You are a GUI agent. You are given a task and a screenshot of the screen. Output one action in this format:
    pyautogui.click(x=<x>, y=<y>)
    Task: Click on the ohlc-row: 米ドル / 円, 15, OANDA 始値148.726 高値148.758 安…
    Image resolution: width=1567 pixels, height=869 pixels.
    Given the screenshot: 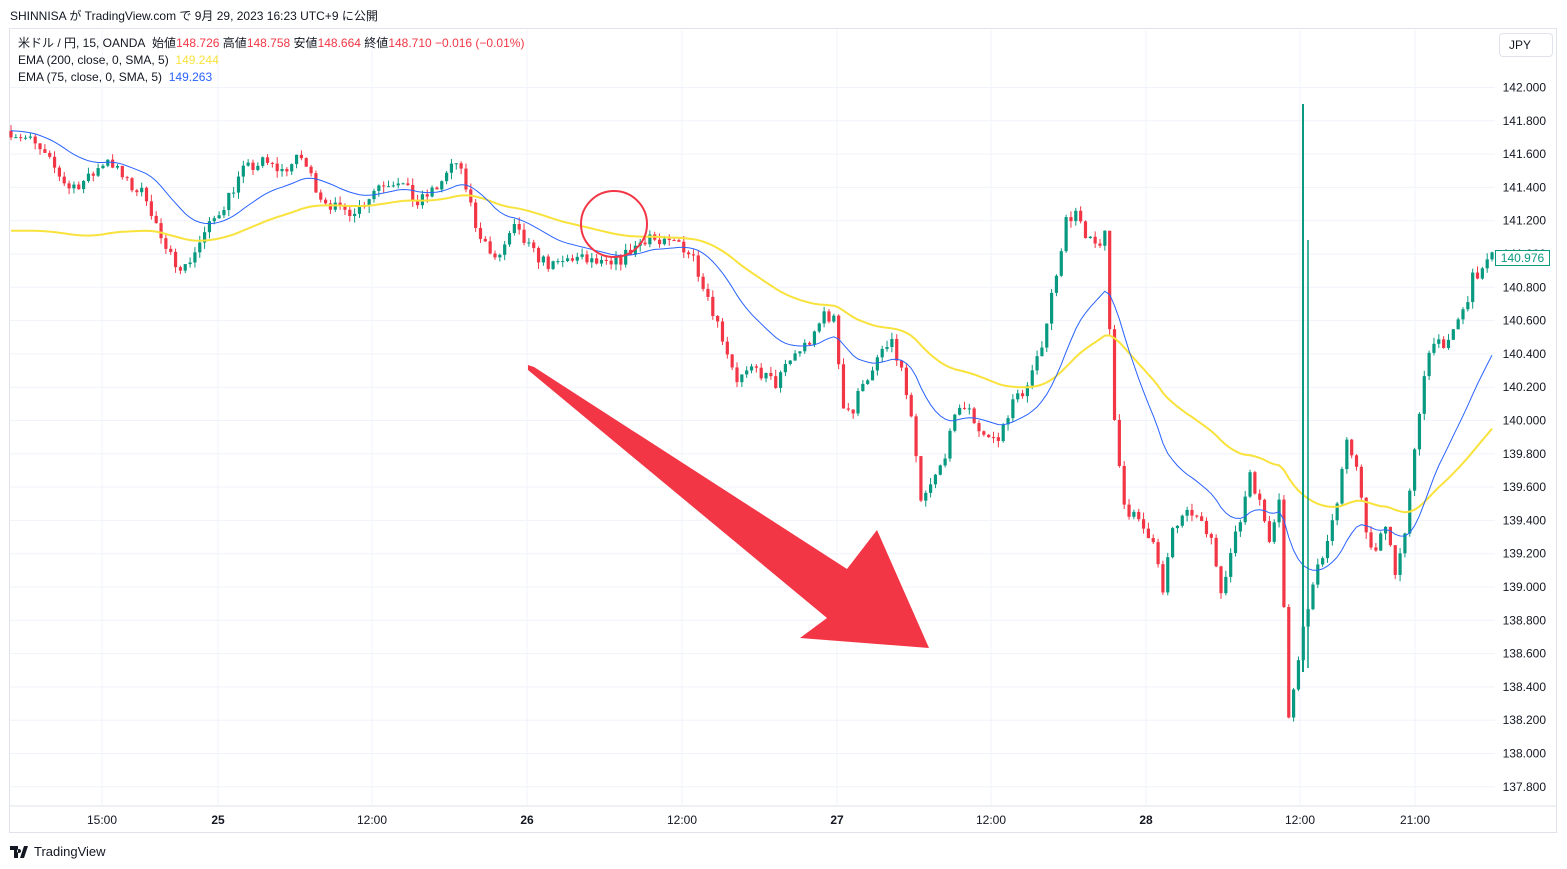 What is the action you would take?
    pyautogui.click(x=271, y=43)
    